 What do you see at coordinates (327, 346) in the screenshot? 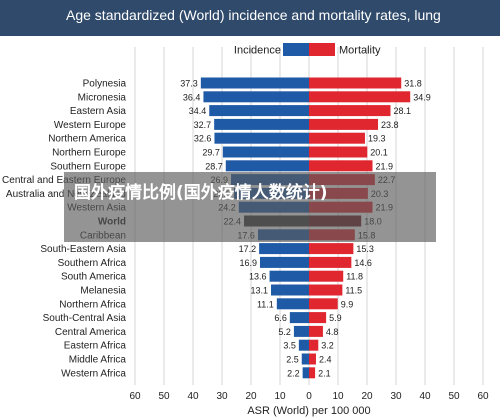
I see `mortality-value-label: 3.2` at bounding box center [327, 346].